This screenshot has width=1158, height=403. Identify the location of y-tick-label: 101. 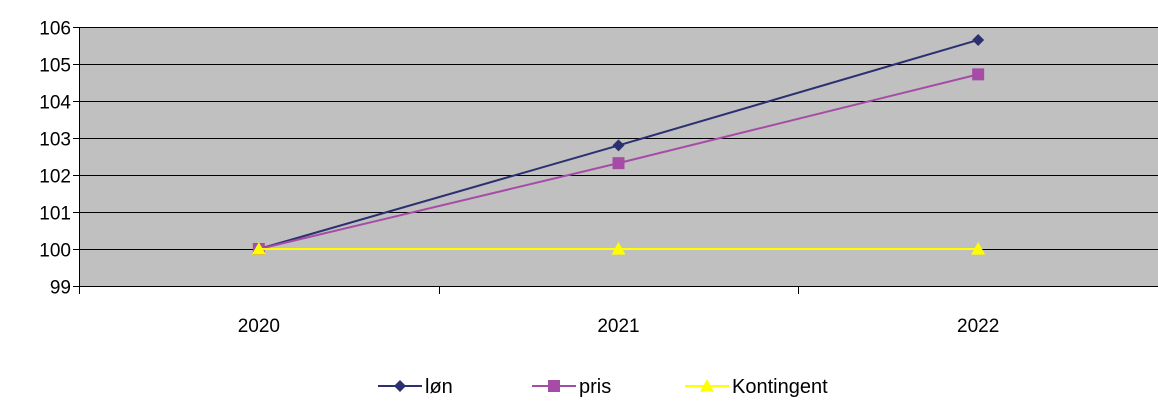
(55, 214).